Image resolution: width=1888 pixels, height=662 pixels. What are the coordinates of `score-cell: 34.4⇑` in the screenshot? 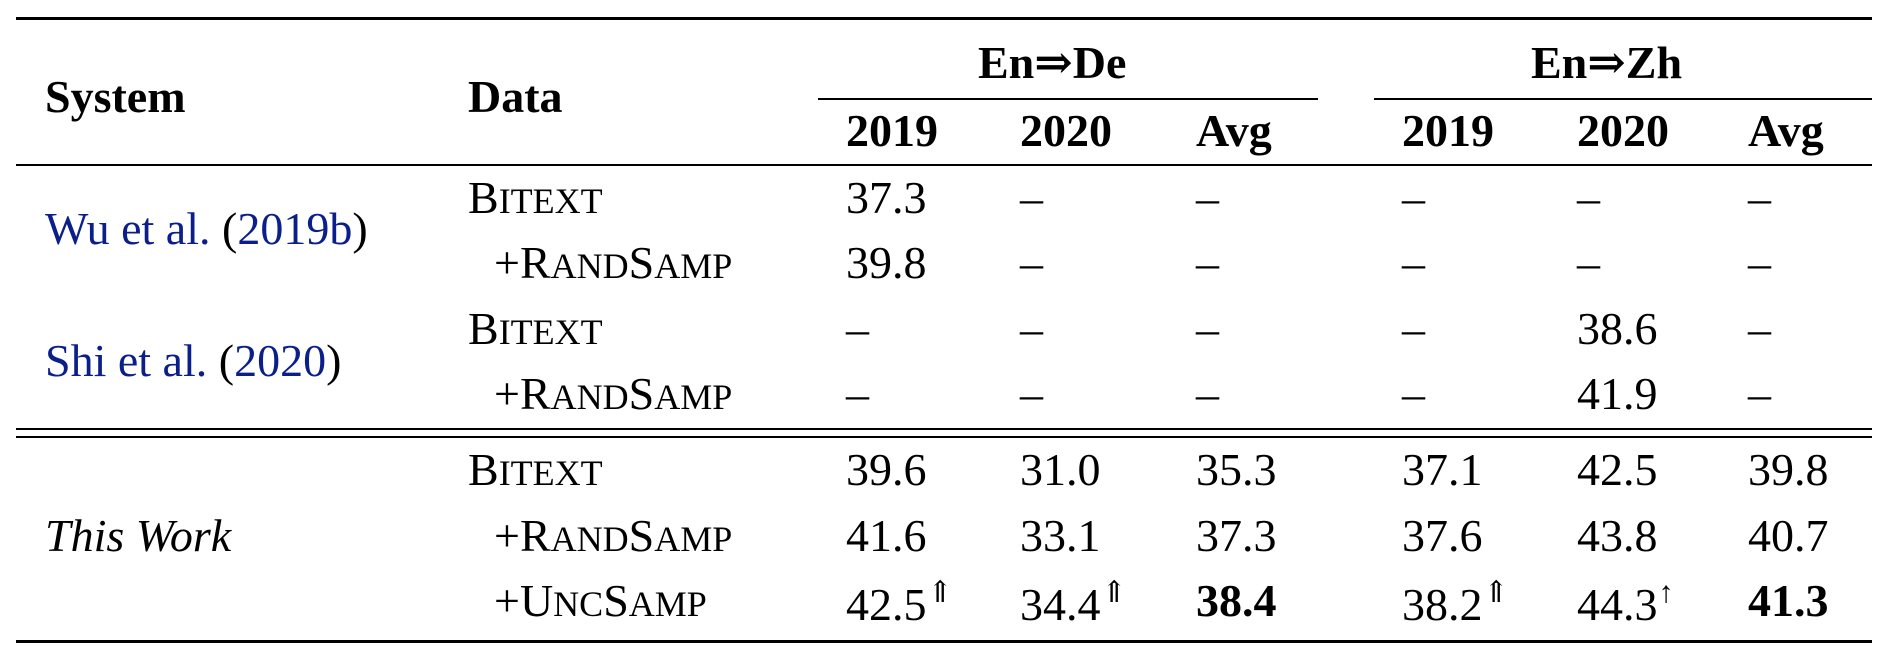 It's located at (1073, 603).